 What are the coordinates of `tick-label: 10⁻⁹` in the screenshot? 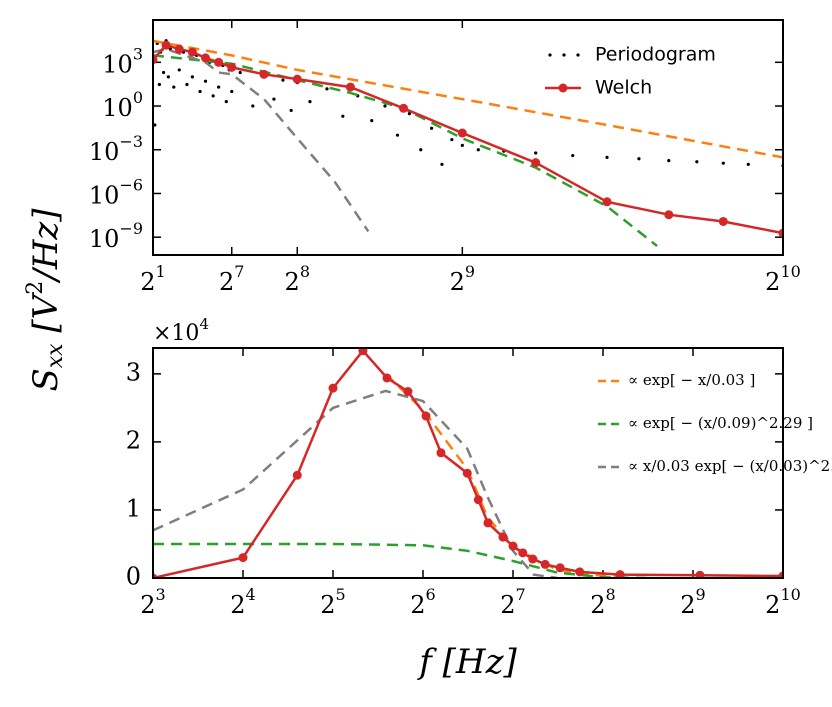 It's located at (116, 236).